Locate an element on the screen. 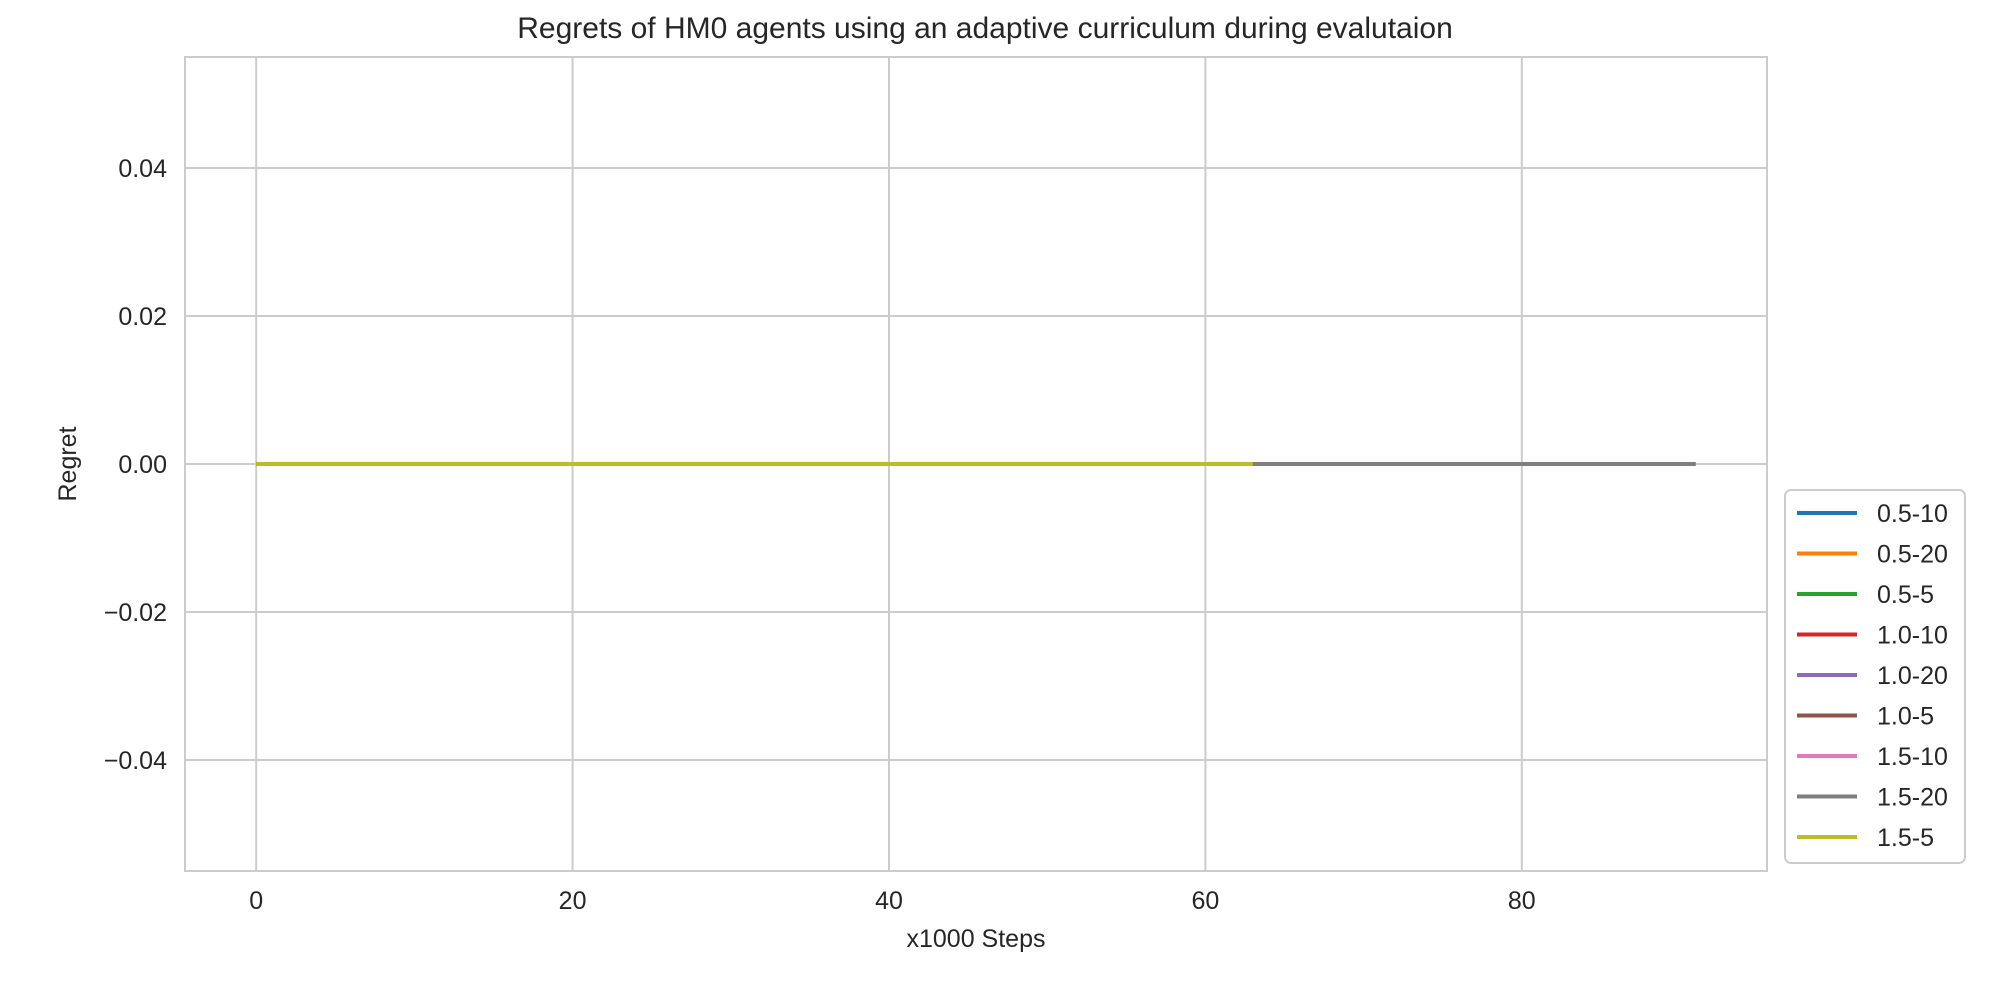 This screenshot has height=1000, width=2000. legend-label: 1.5-5 is located at coordinates (1905, 838).